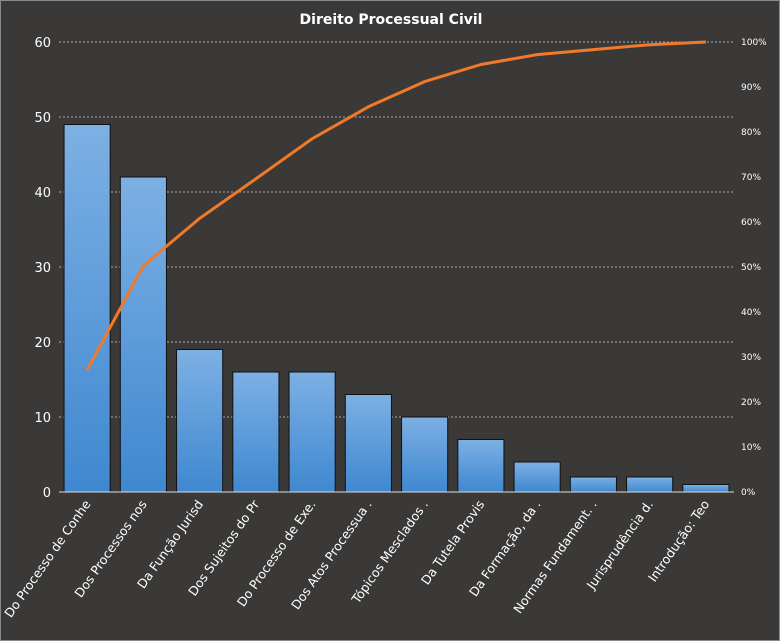 The height and width of the screenshot is (641, 780). Describe the element at coordinates (47, 558) in the screenshot. I see `x-tick-label: Do Processo de Conhe` at that location.